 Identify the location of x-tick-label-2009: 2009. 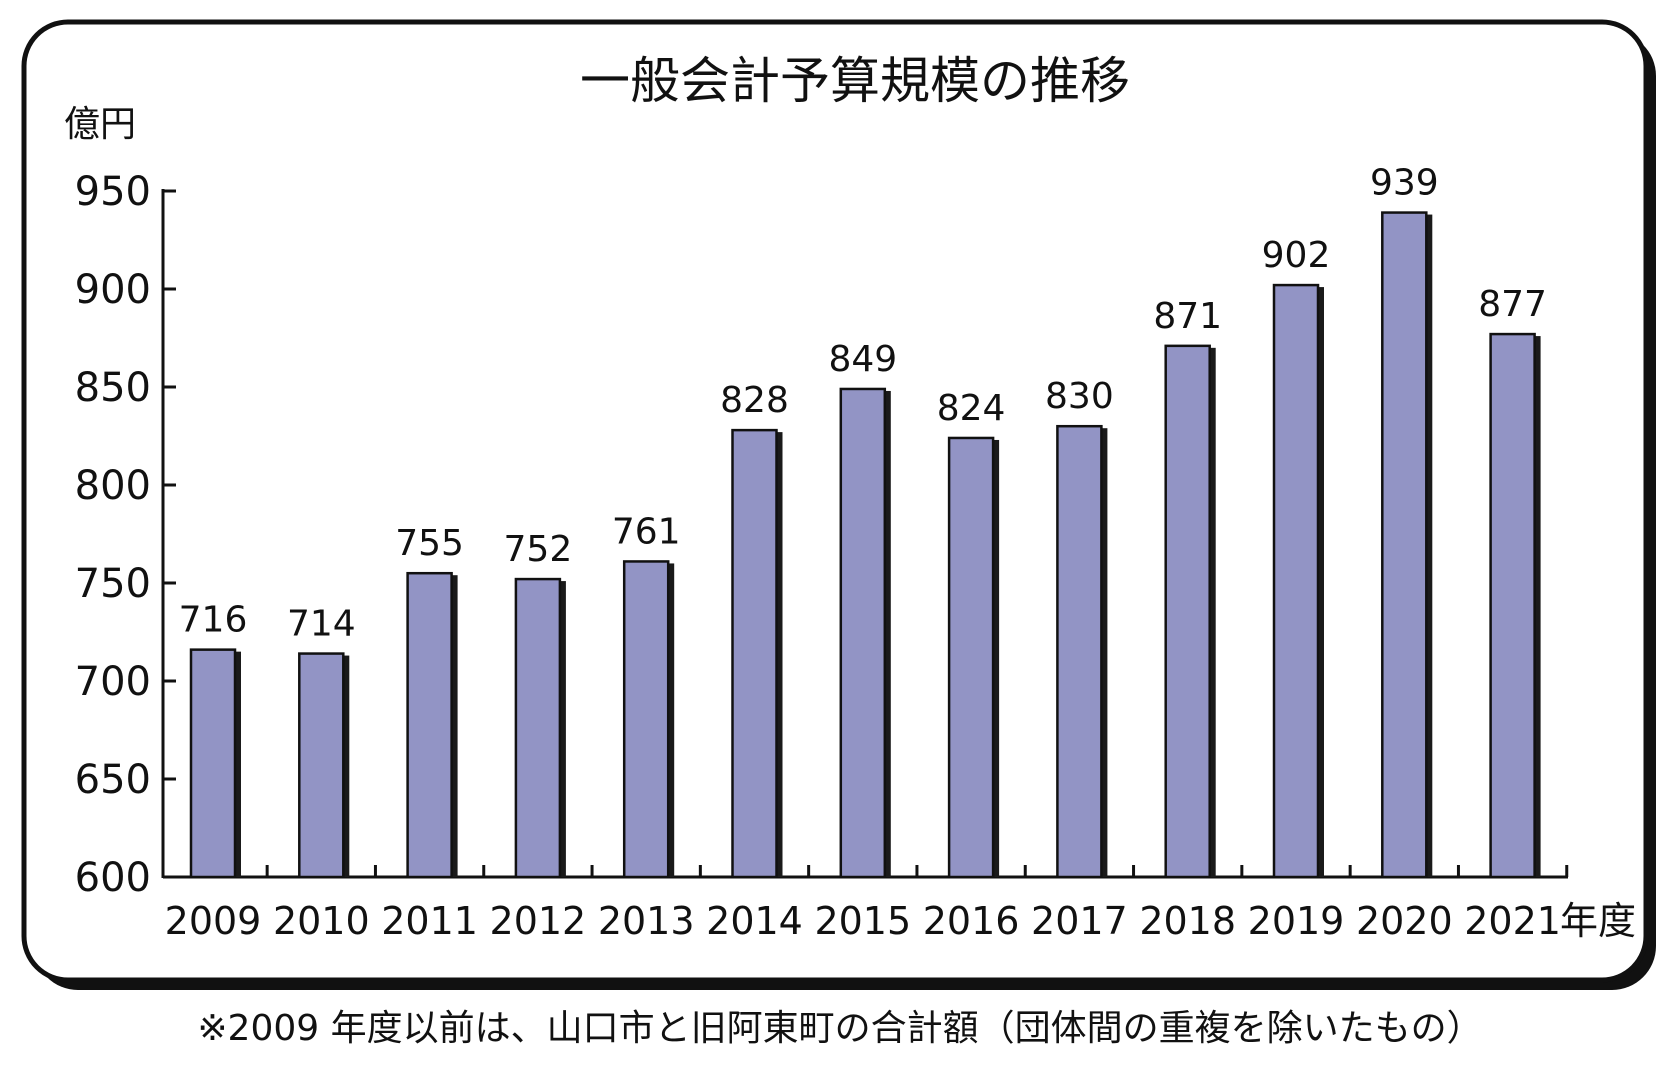
(213, 921).